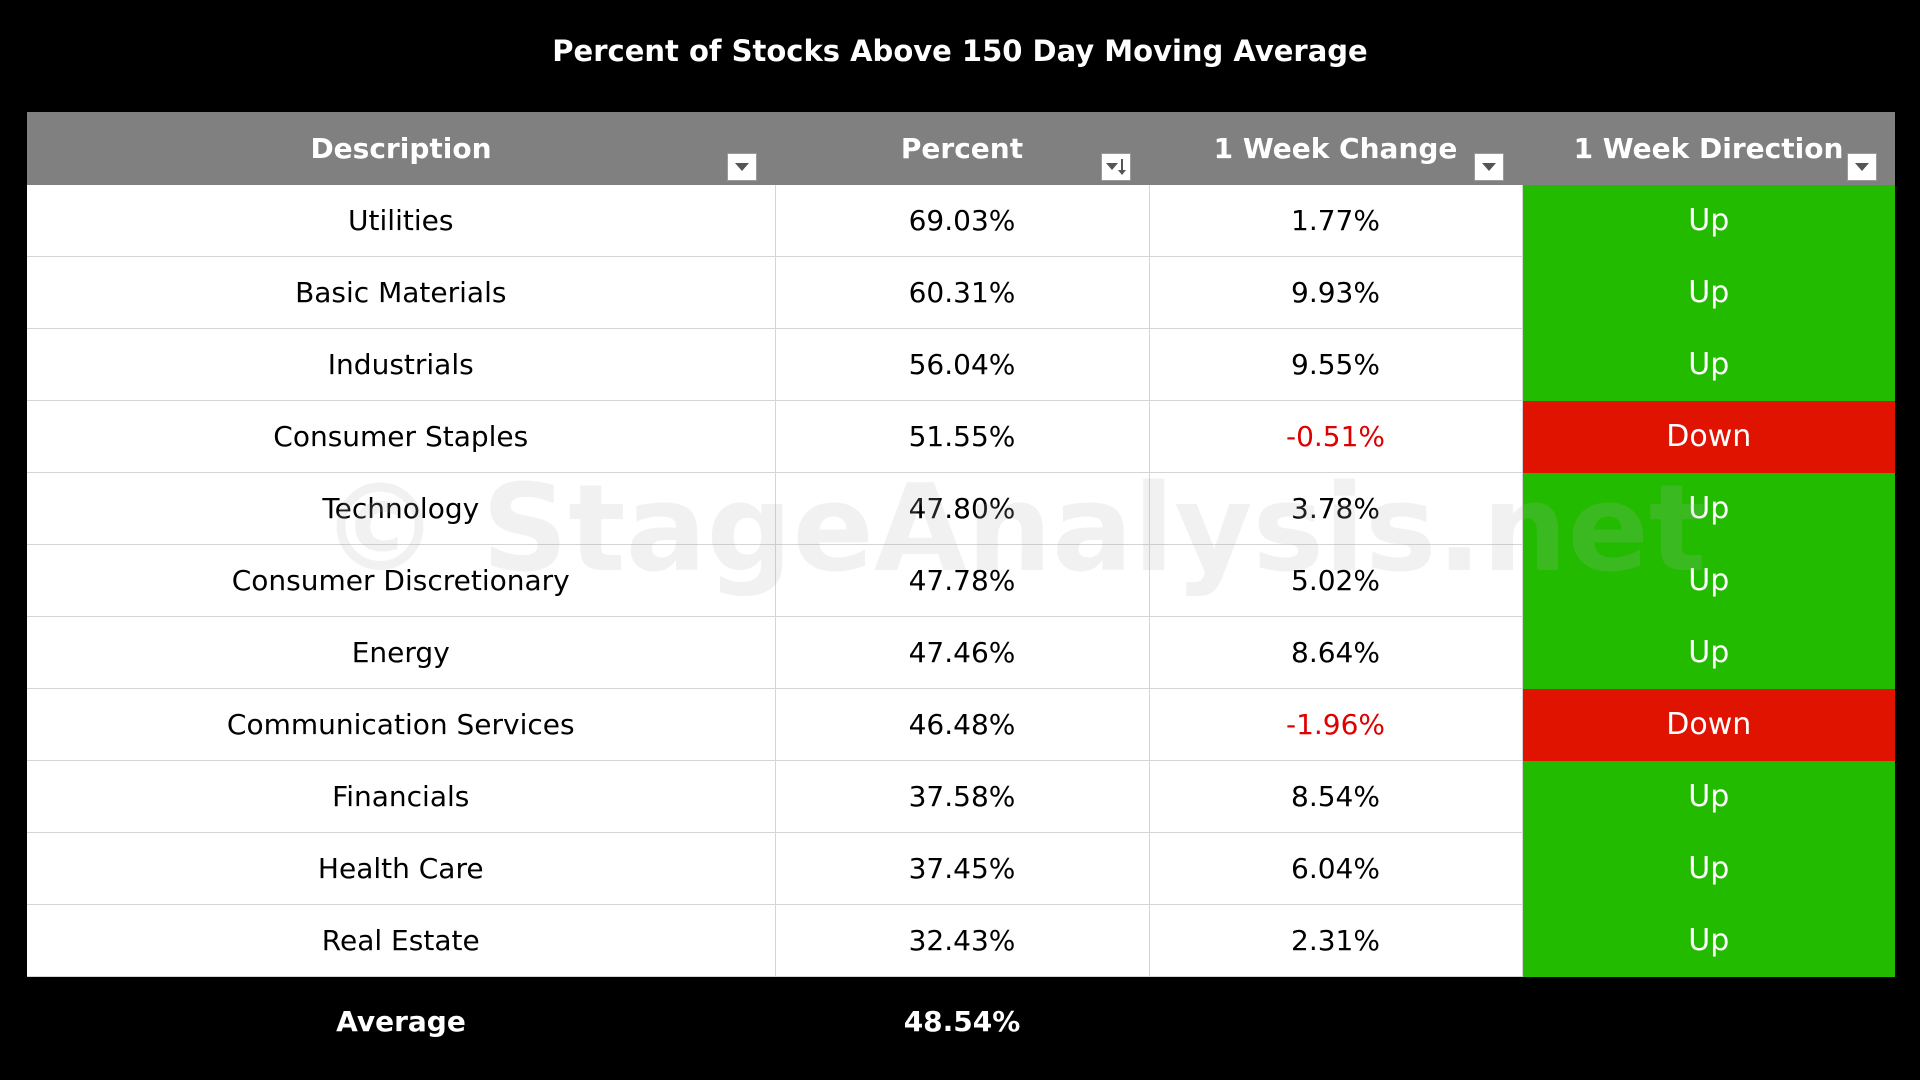 This screenshot has width=1920, height=1080. I want to click on column-header-label: 1 Week Direction, so click(1708, 148).